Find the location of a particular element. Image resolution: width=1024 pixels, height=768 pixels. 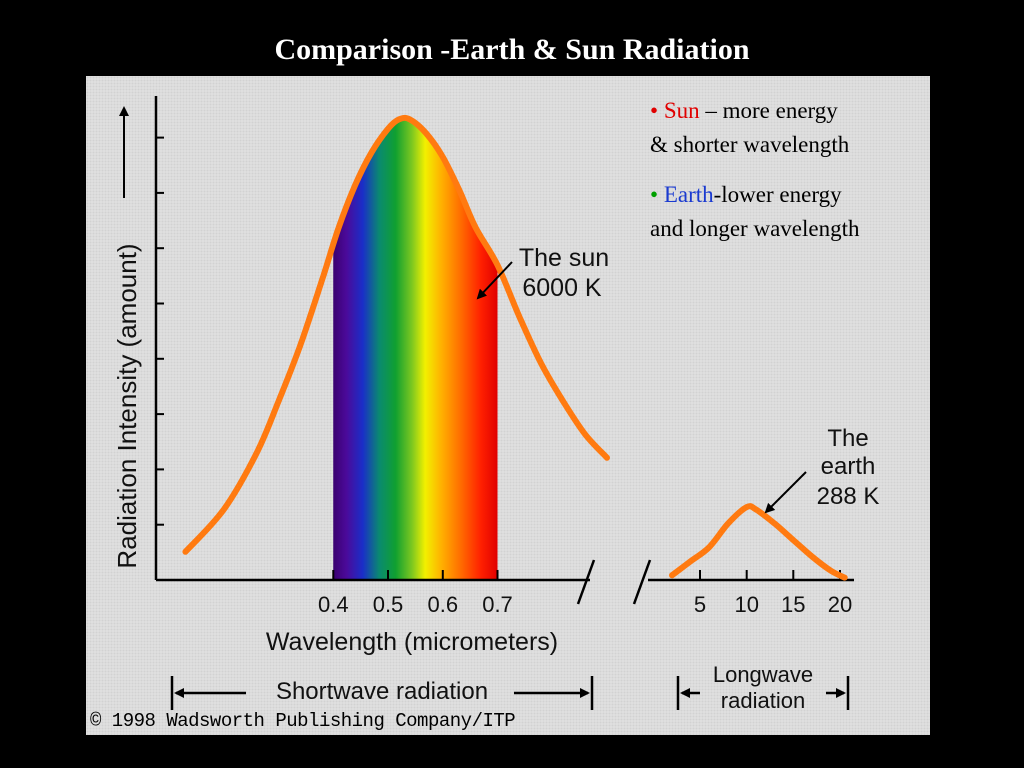

note-keyword-earth: Earth is located at coordinates (688, 194).